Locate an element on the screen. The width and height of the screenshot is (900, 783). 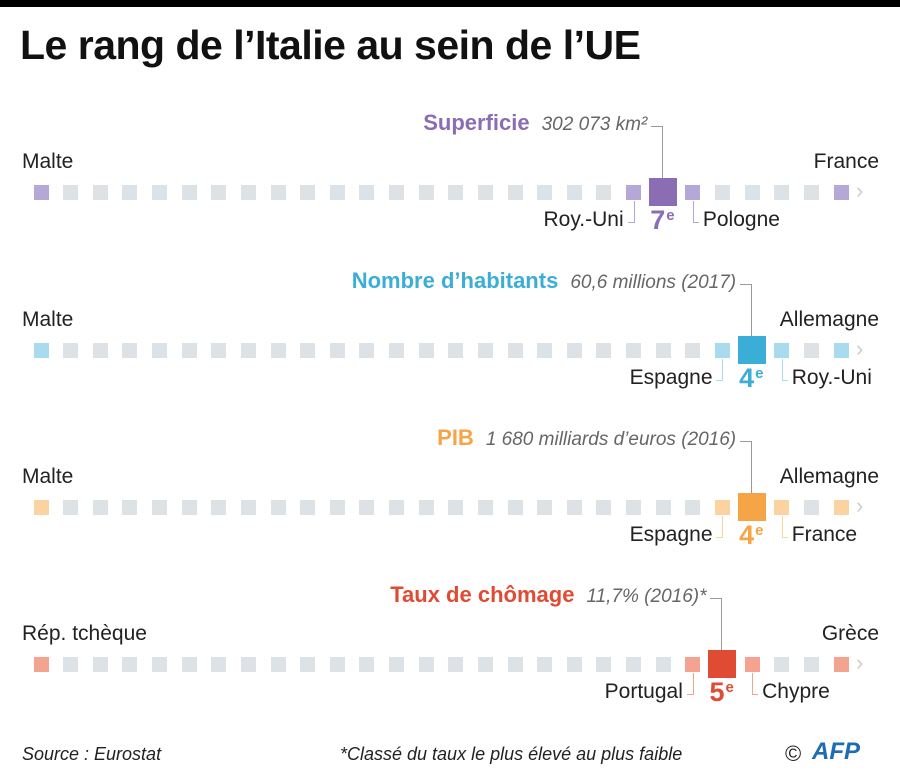
metric-header: PIB 1 680 milliards d’euros (2016) is located at coordinates (586, 438).